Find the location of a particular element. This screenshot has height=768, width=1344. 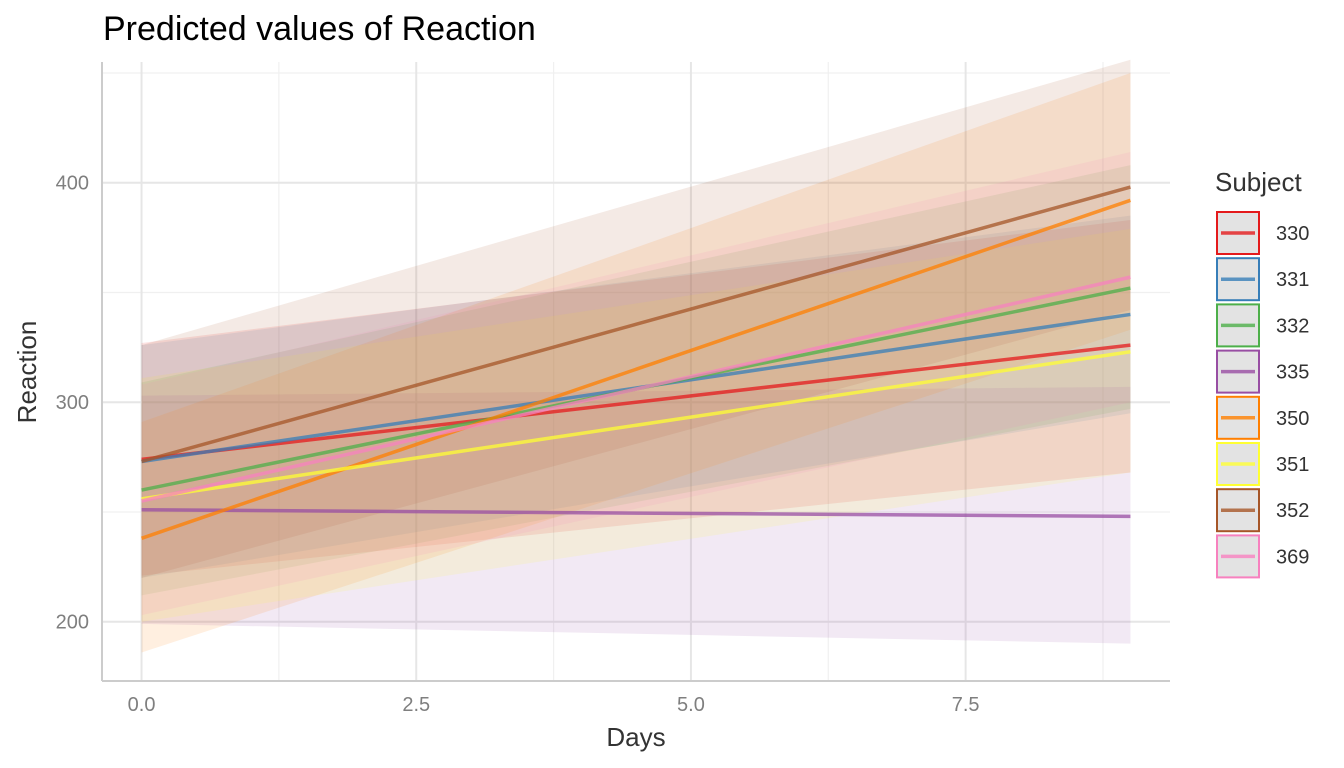

x-tick-labels: 0.0 2.5 5.0 7.5 is located at coordinates (554, 705).